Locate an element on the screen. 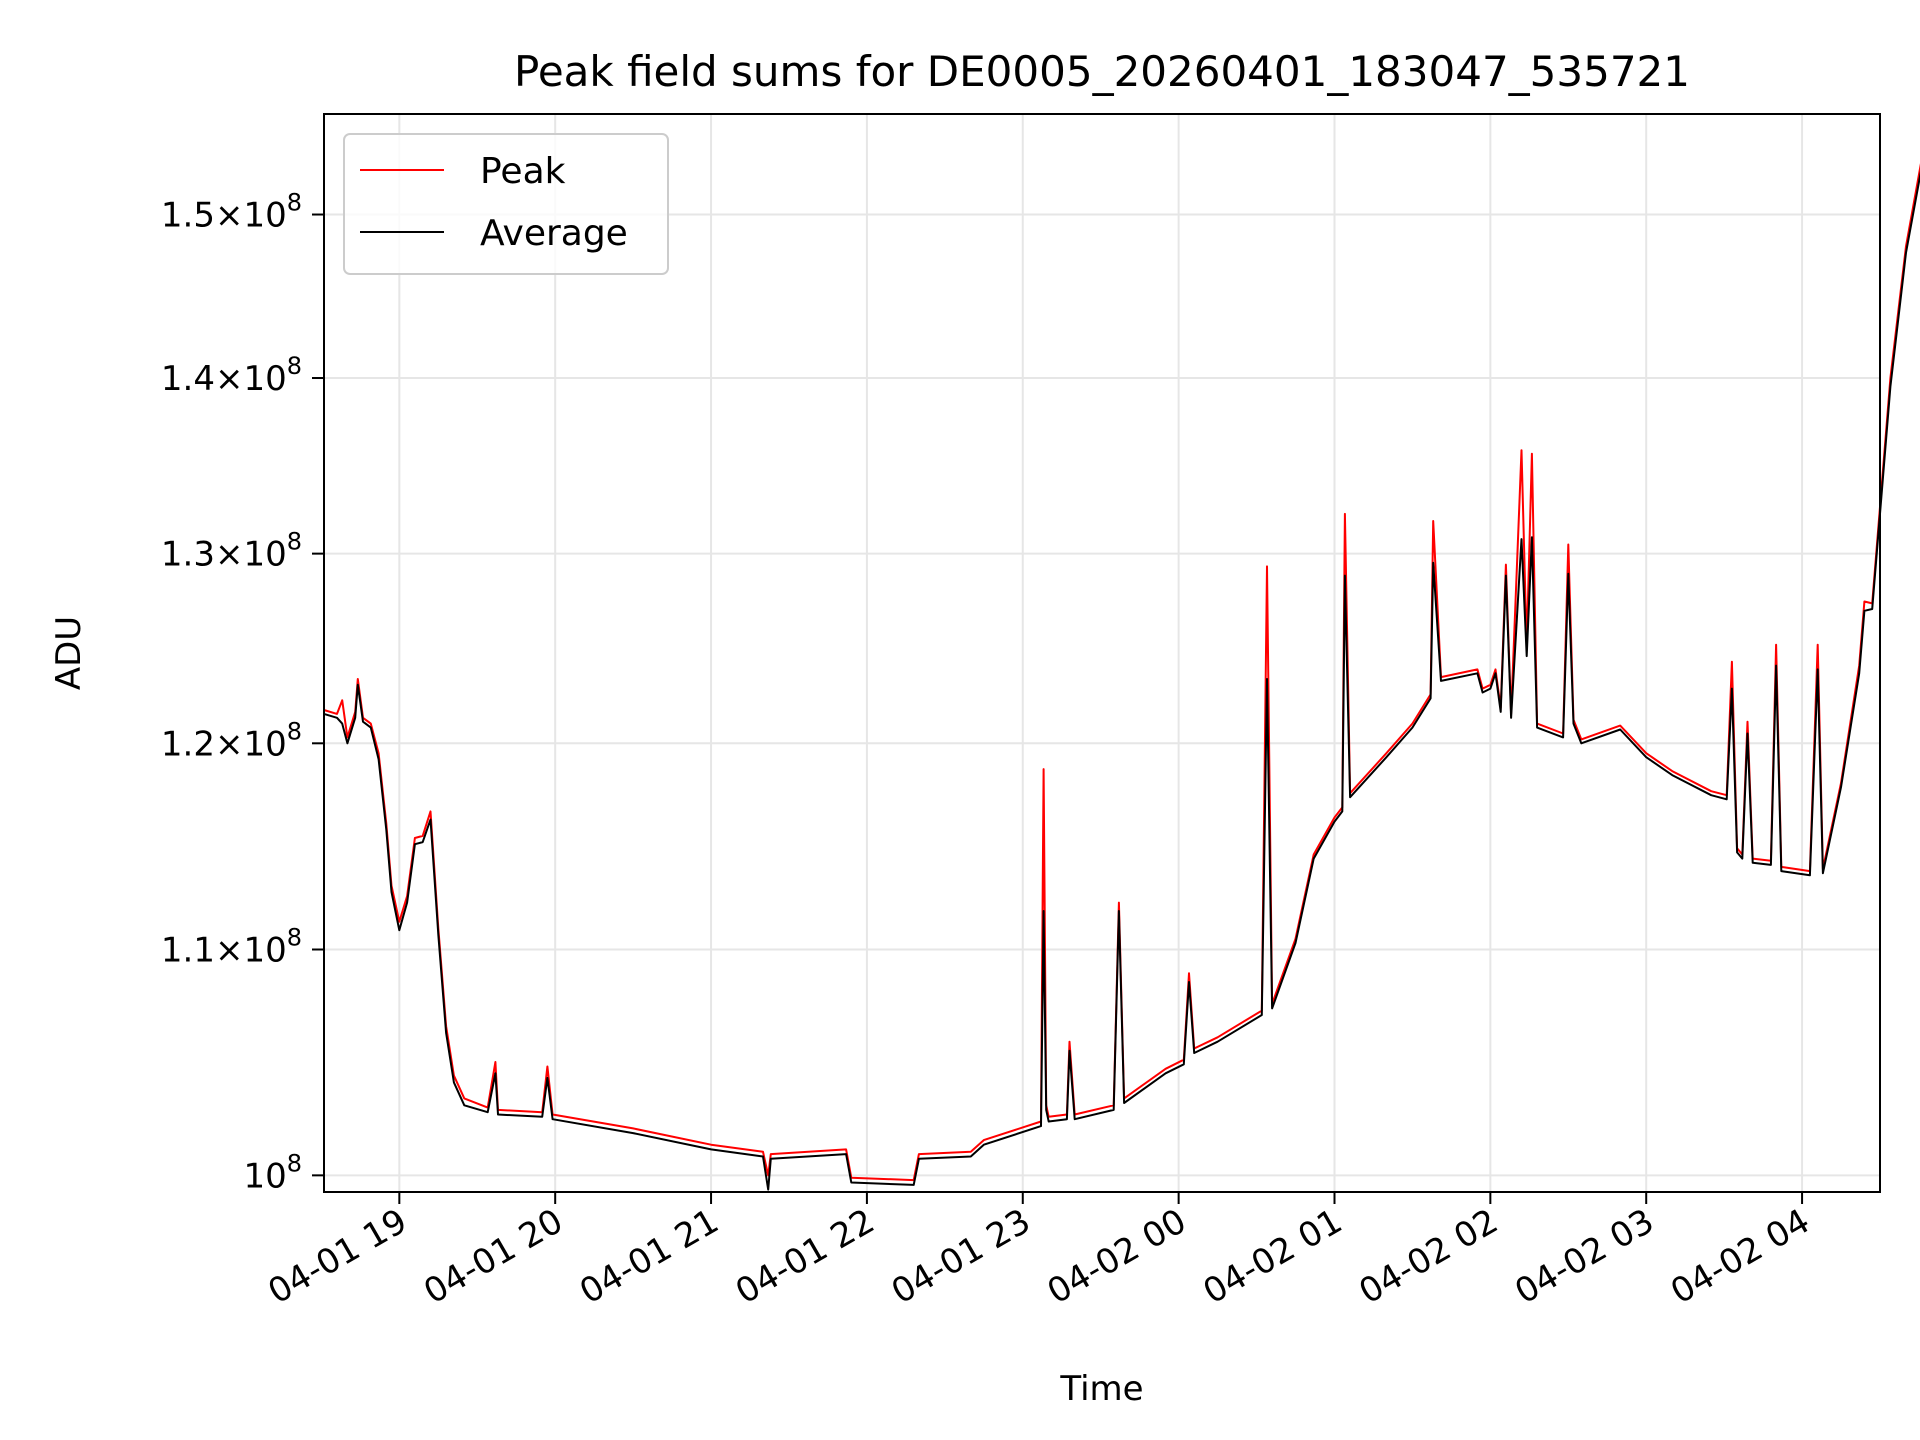 The image size is (1920, 1440). y-tick-label: 1.5×108 is located at coordinates (231, 212).